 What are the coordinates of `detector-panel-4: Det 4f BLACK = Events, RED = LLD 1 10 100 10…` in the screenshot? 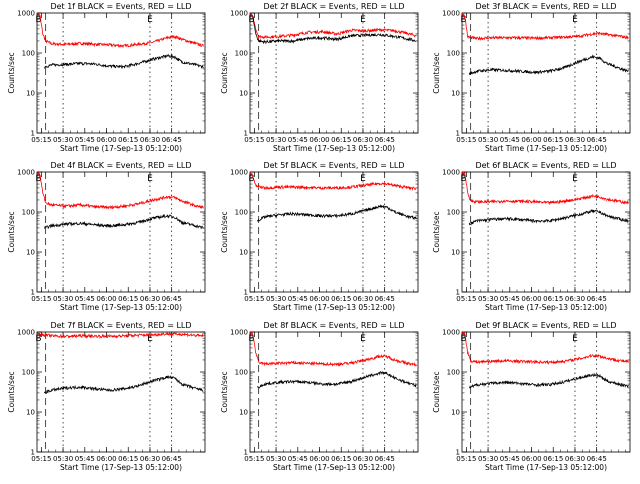 It's located at (106, 236).